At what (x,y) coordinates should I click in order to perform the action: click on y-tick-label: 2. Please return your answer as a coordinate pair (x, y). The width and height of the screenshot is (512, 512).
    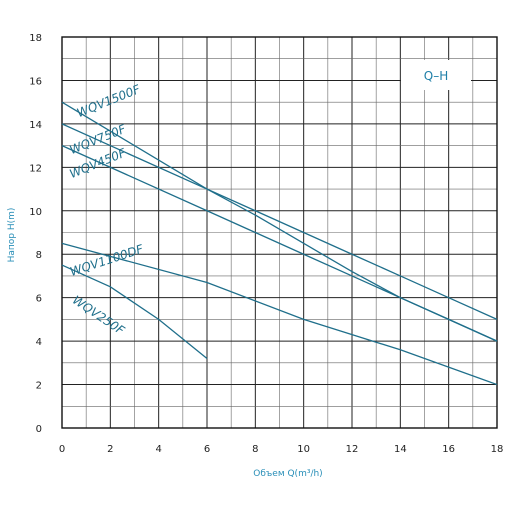
    Looking at the image, I should click on (39, 386).